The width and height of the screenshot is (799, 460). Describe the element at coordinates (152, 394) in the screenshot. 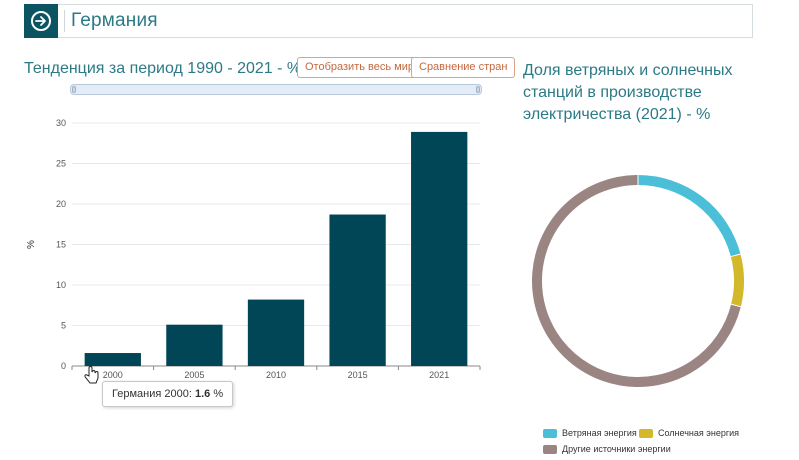

I see `tooltip-label: Германия 2000:` at that location.